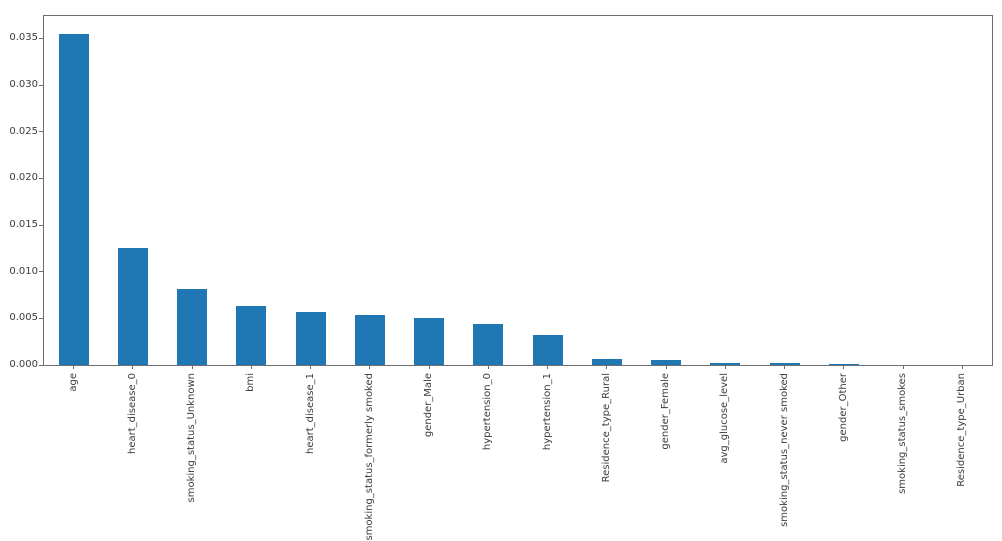  What do you see at coordinates (488, 412) in the screenshot?
I see `x-tick-label: hypertension_0` at bounding box center [488, 412].